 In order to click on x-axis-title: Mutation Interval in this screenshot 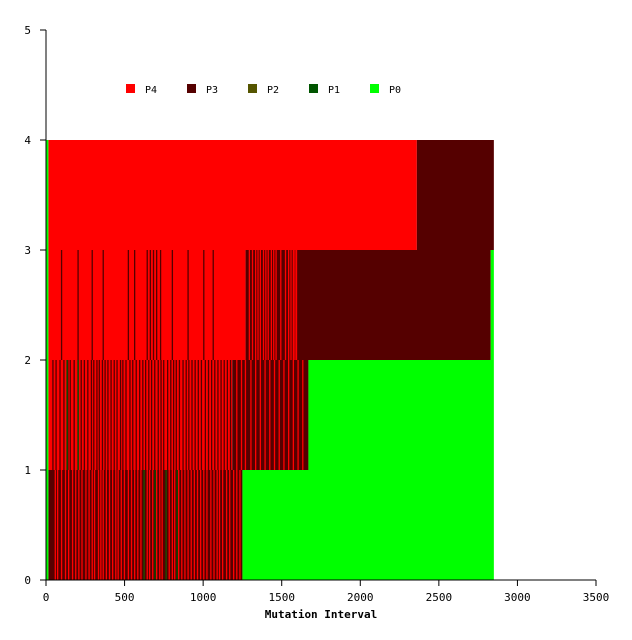, I will do `click(321, 614)`.